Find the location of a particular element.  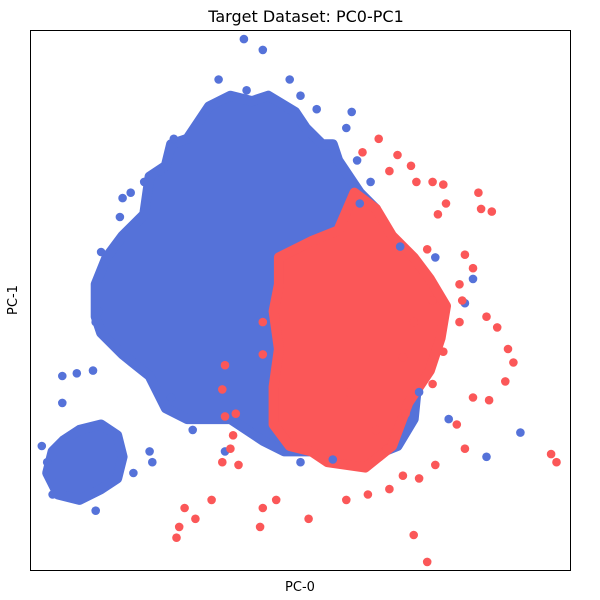

chart-title: Target Dataset: PC0-PC1 is located at coordinates (305, 16).